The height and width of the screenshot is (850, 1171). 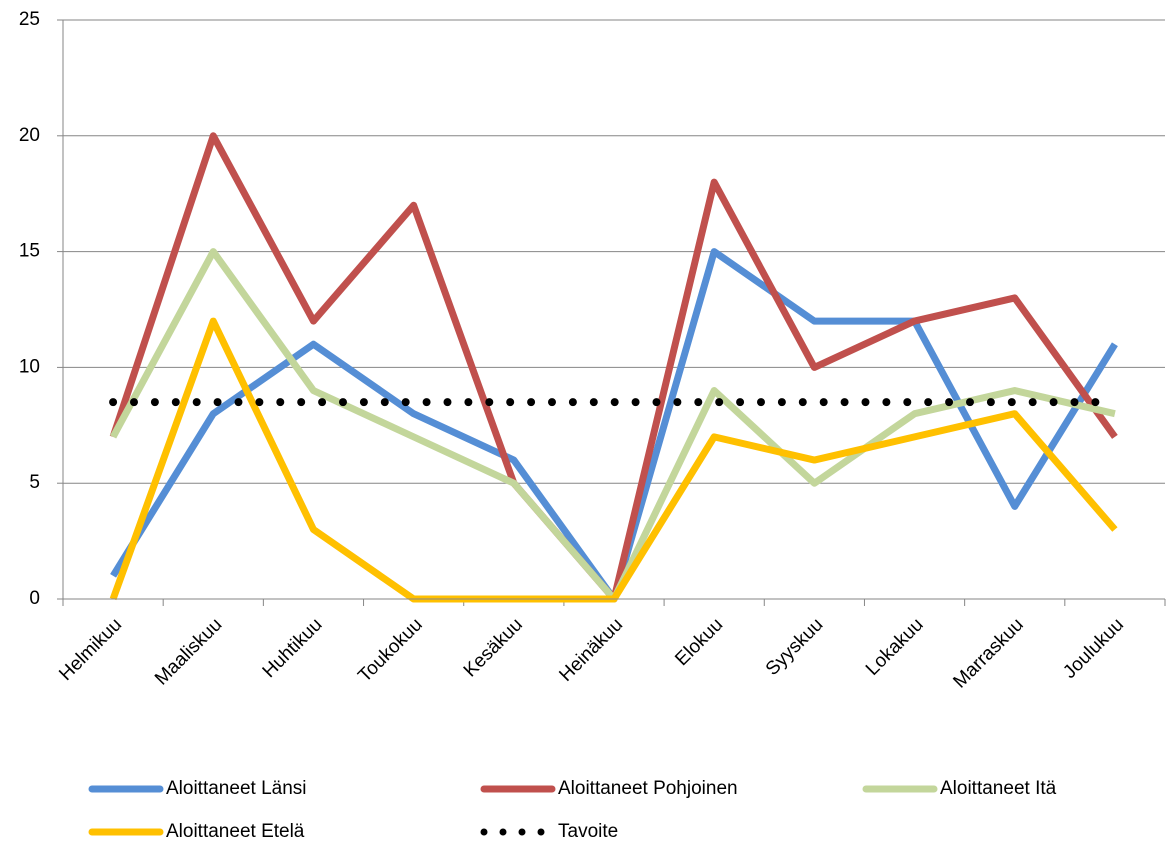 What do you see at coordinates (1093, 648) in the screenshot?
I see `x-tick-label: Joulukuu` at bounding box center [1093, 648].